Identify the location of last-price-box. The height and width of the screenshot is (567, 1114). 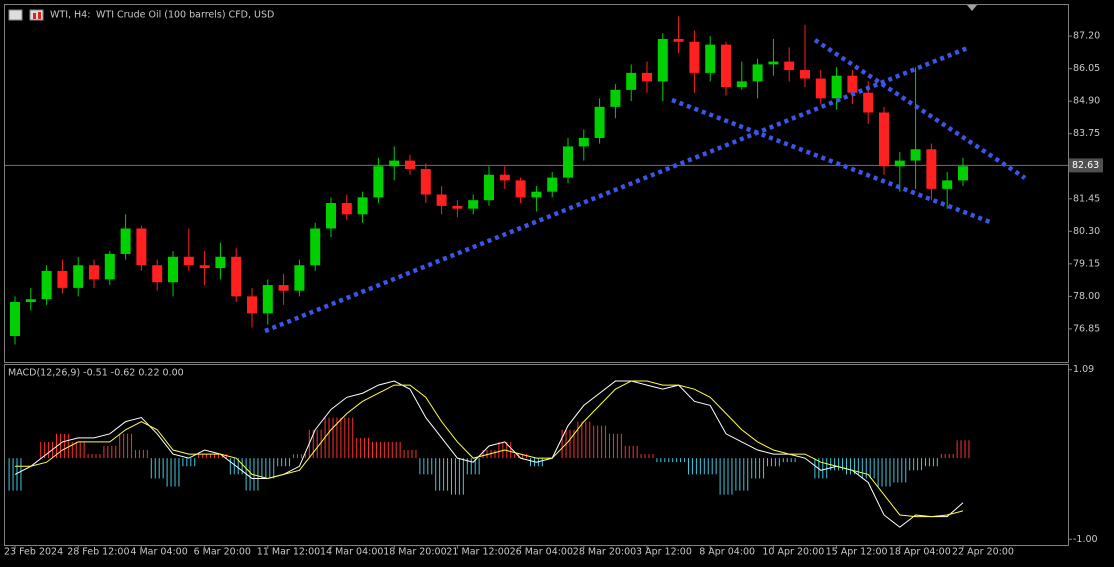
(1086, 165).